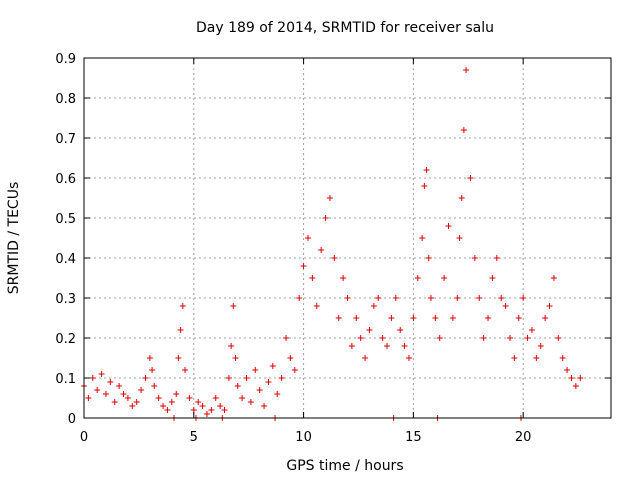  I want to click on y-tick-label: 0.6, so click(65, 179).